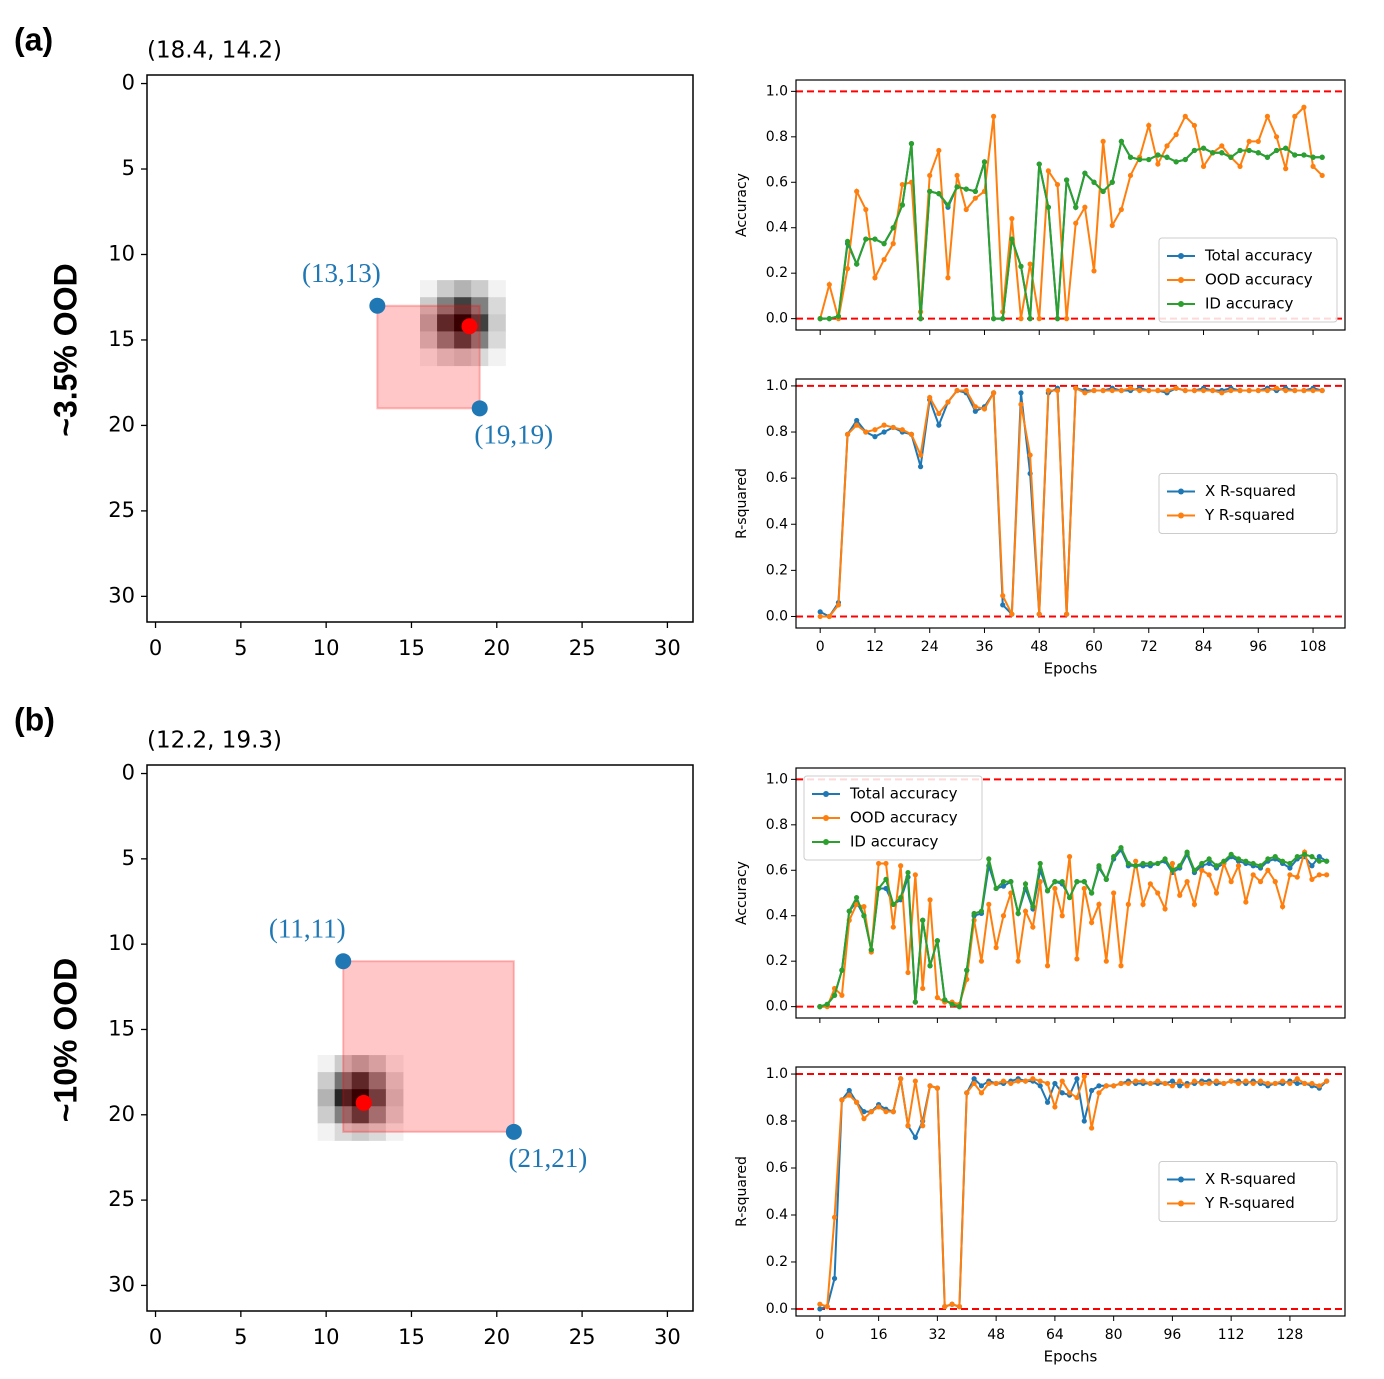 The image size is (1384, 1379). I want to click on y-tick-label: 0.0, so click(777, 319).